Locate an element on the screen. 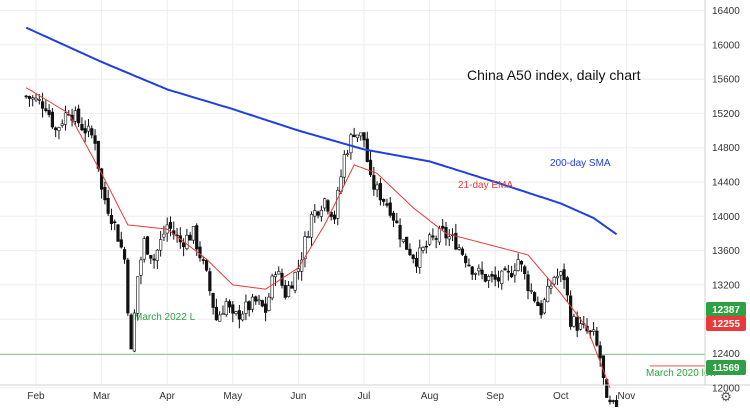 The image size is (750, 412). y-tick-label: 15200 is located at coordinates (726, 114).